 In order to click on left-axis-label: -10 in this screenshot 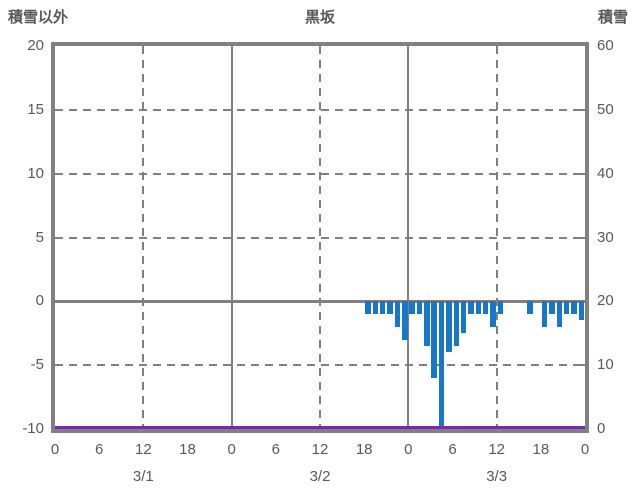, I will do `click(33, 428)`.